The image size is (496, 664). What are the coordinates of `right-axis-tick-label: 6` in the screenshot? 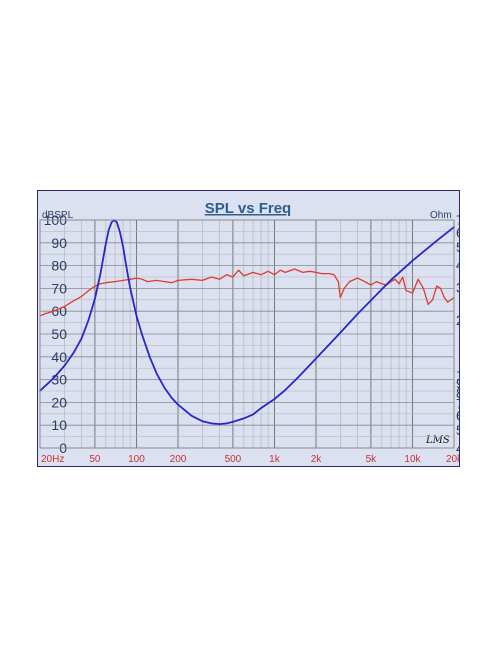 It's located at (457, 416).